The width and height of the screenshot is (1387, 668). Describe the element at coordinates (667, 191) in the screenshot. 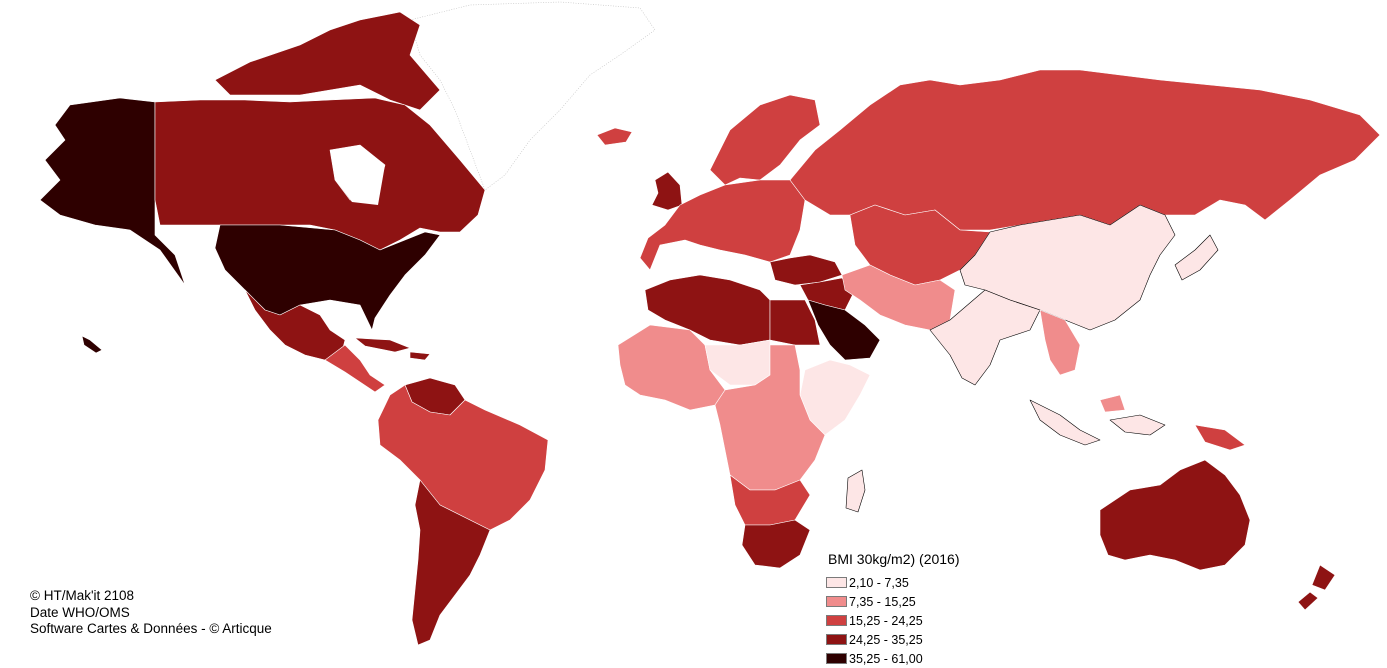

I see `region-united-kingdom` at that location.